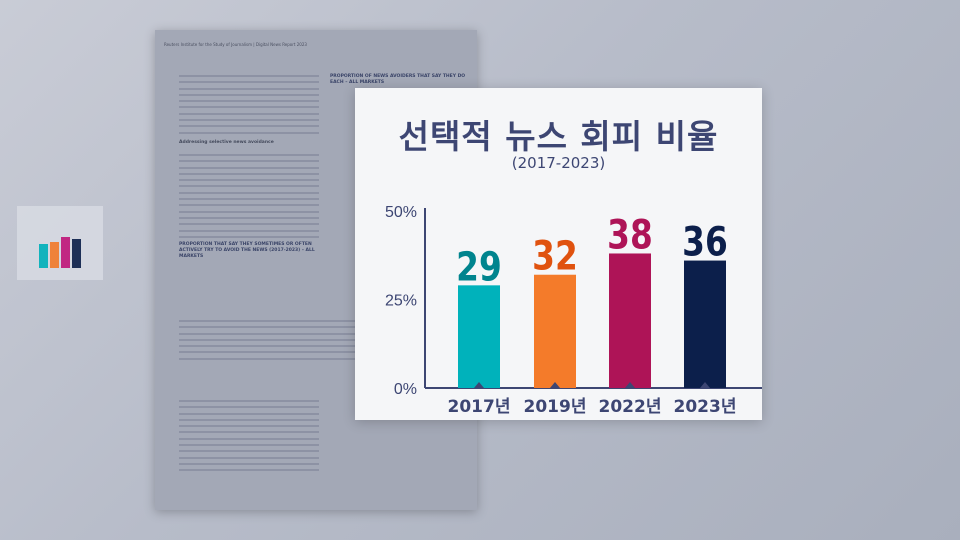 The height and width of the screenshot is (540, 960). I want to click on chart-title: 선택적 뉴스 회피 비율, so click(558, 136).